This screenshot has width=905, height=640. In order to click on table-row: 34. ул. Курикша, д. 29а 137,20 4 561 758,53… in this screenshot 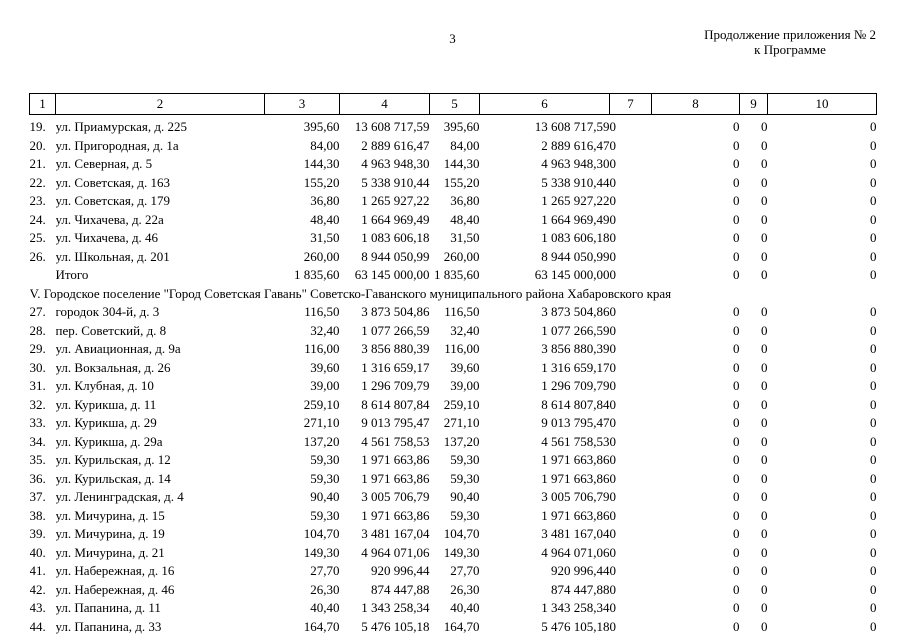, I will do `click(453, 442)`.